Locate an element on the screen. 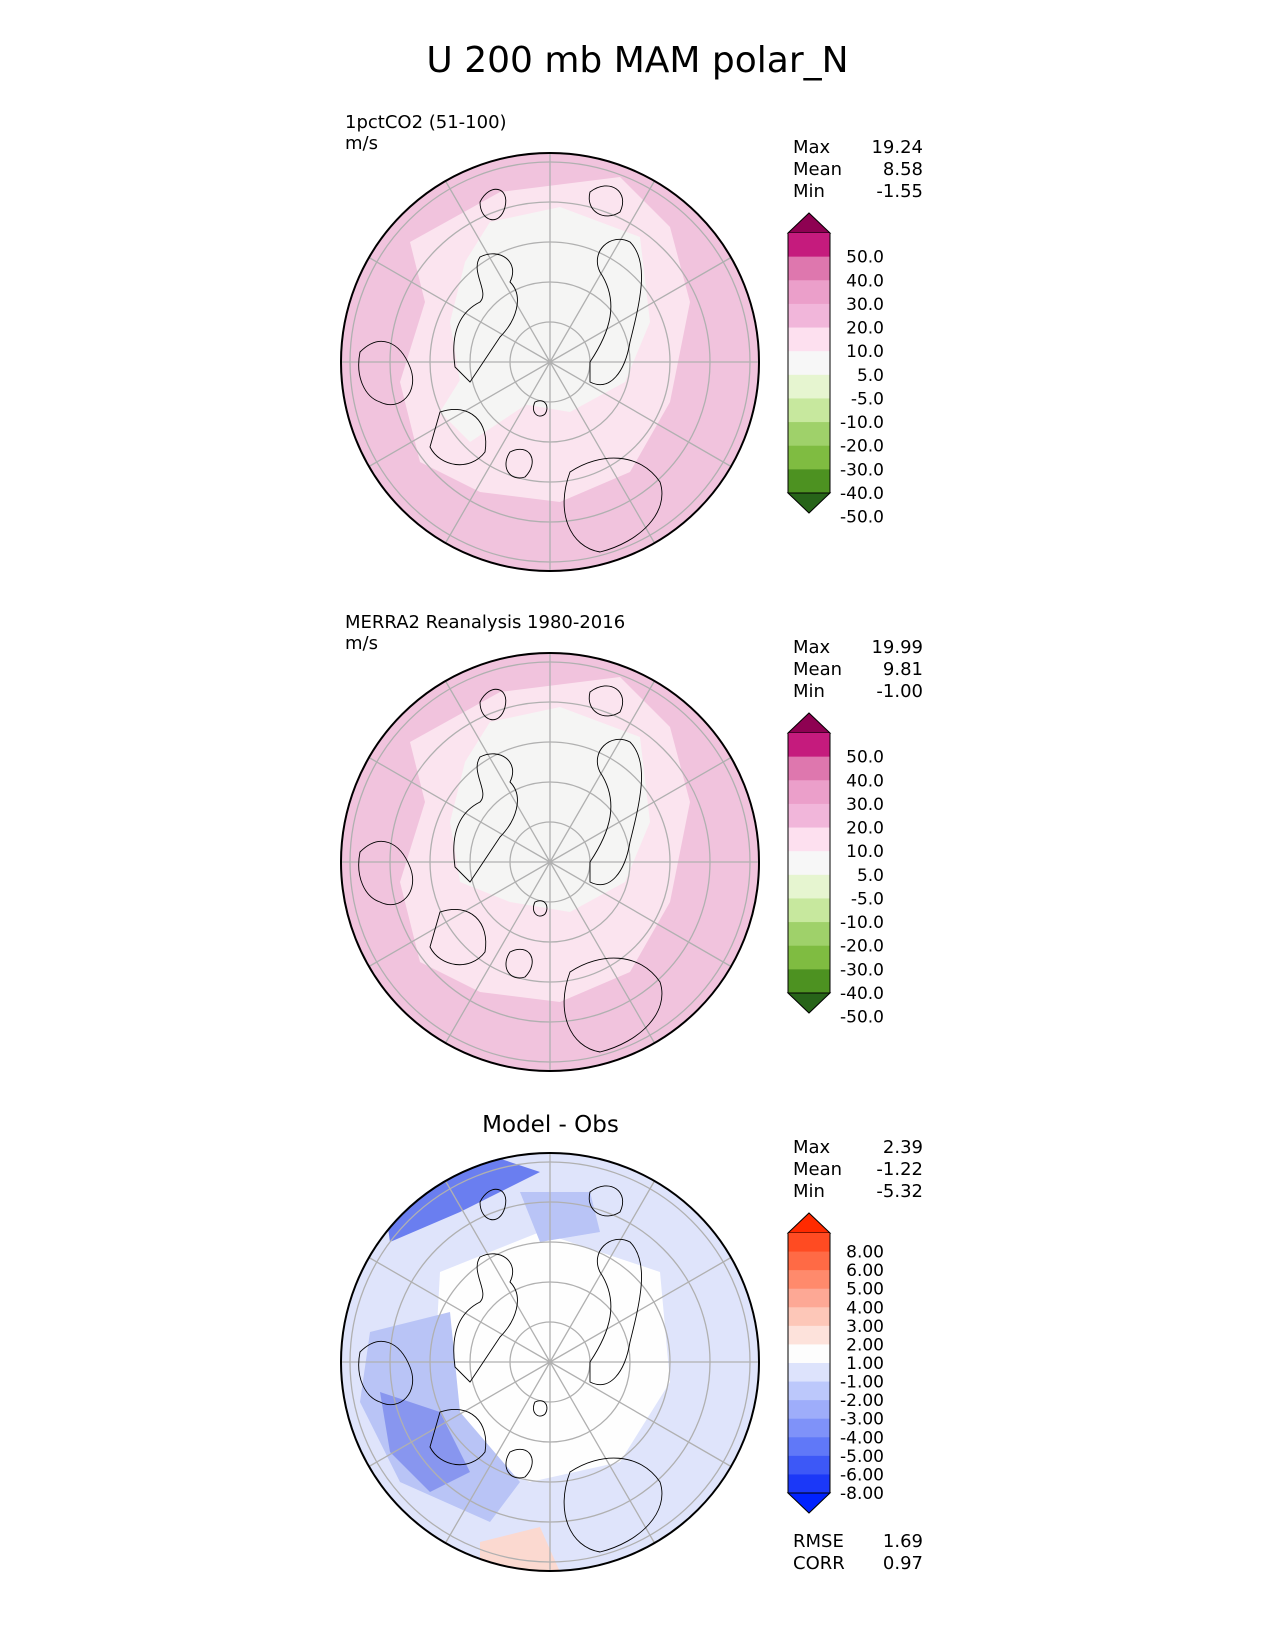  colorbar-tick-label: -8.00 is located at coordinates (862, 1494).